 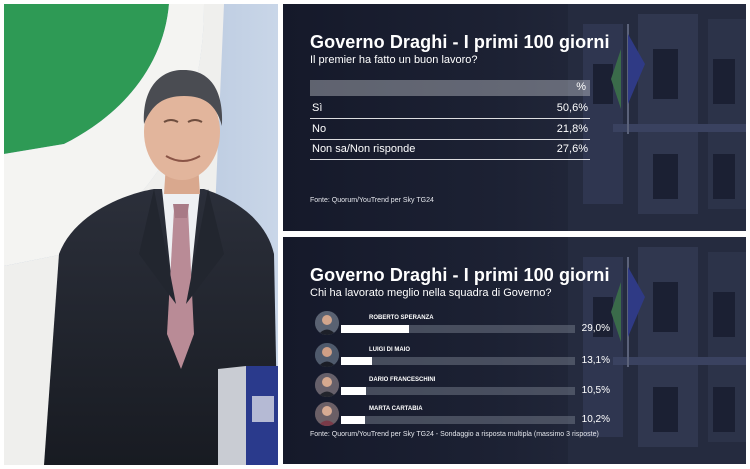 I want to click on table-row: Non sa/Non risponde 27,6%, so click(x=450, y=149).